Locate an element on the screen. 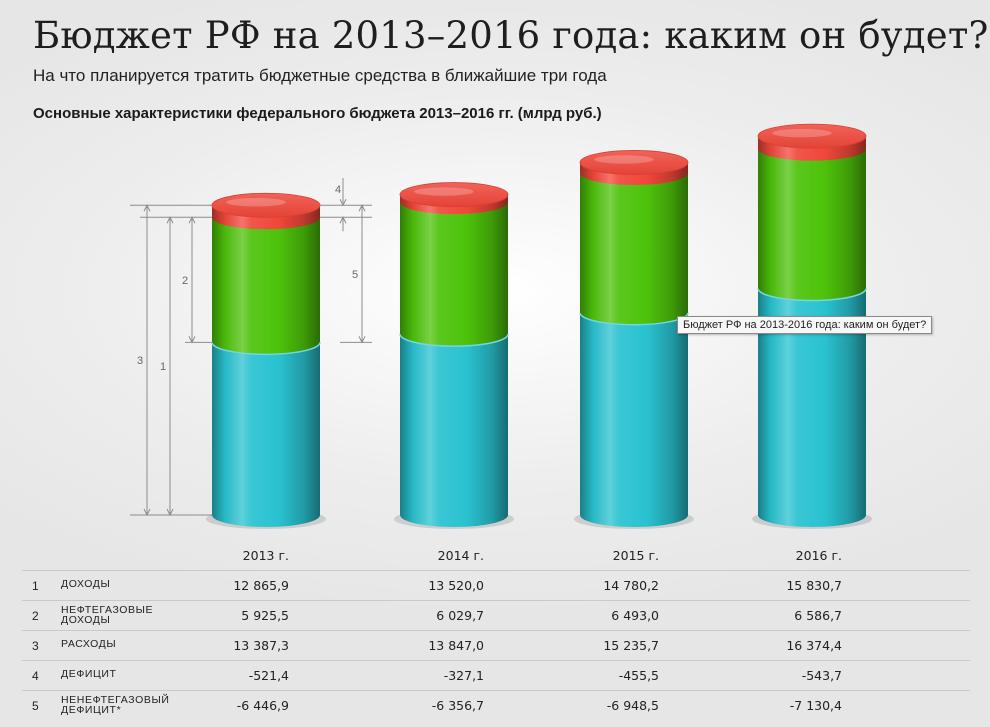 This screenshot has height=727, width=990. table-cell: -521,4 is located at coordinates (268, 675).